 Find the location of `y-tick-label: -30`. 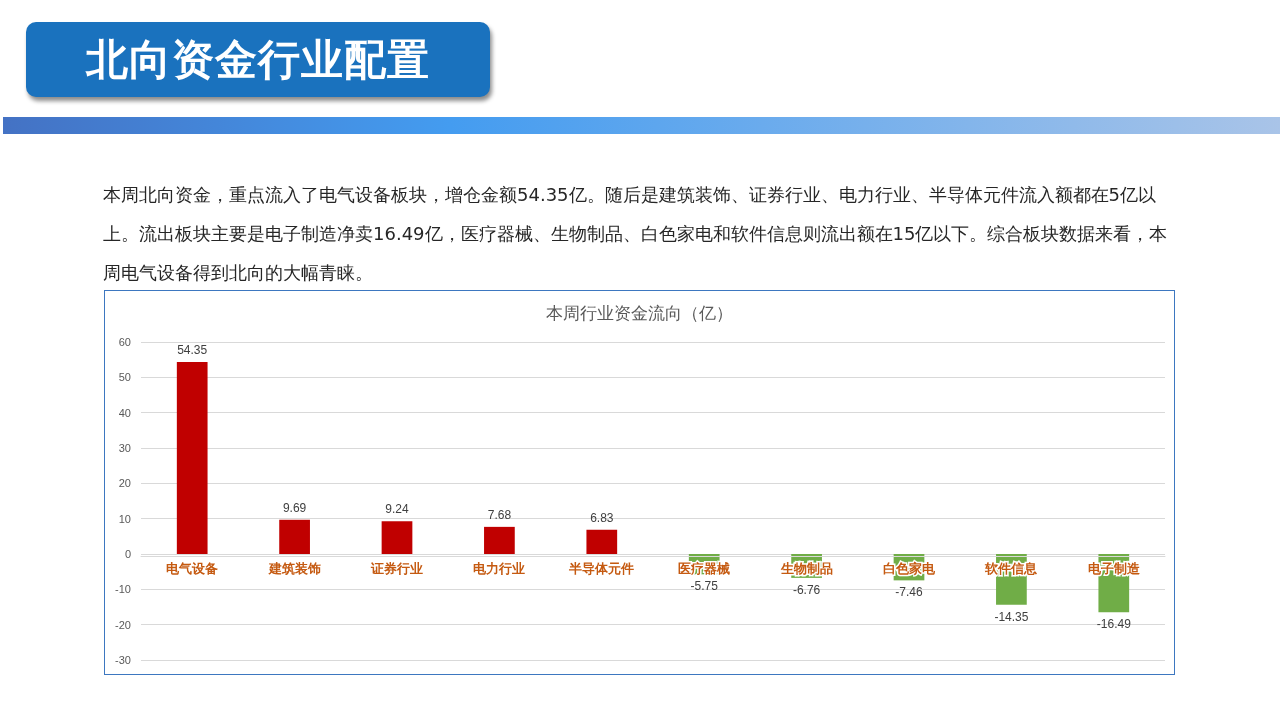

y-tick-label: -30 is located at coordinates (123, 660).